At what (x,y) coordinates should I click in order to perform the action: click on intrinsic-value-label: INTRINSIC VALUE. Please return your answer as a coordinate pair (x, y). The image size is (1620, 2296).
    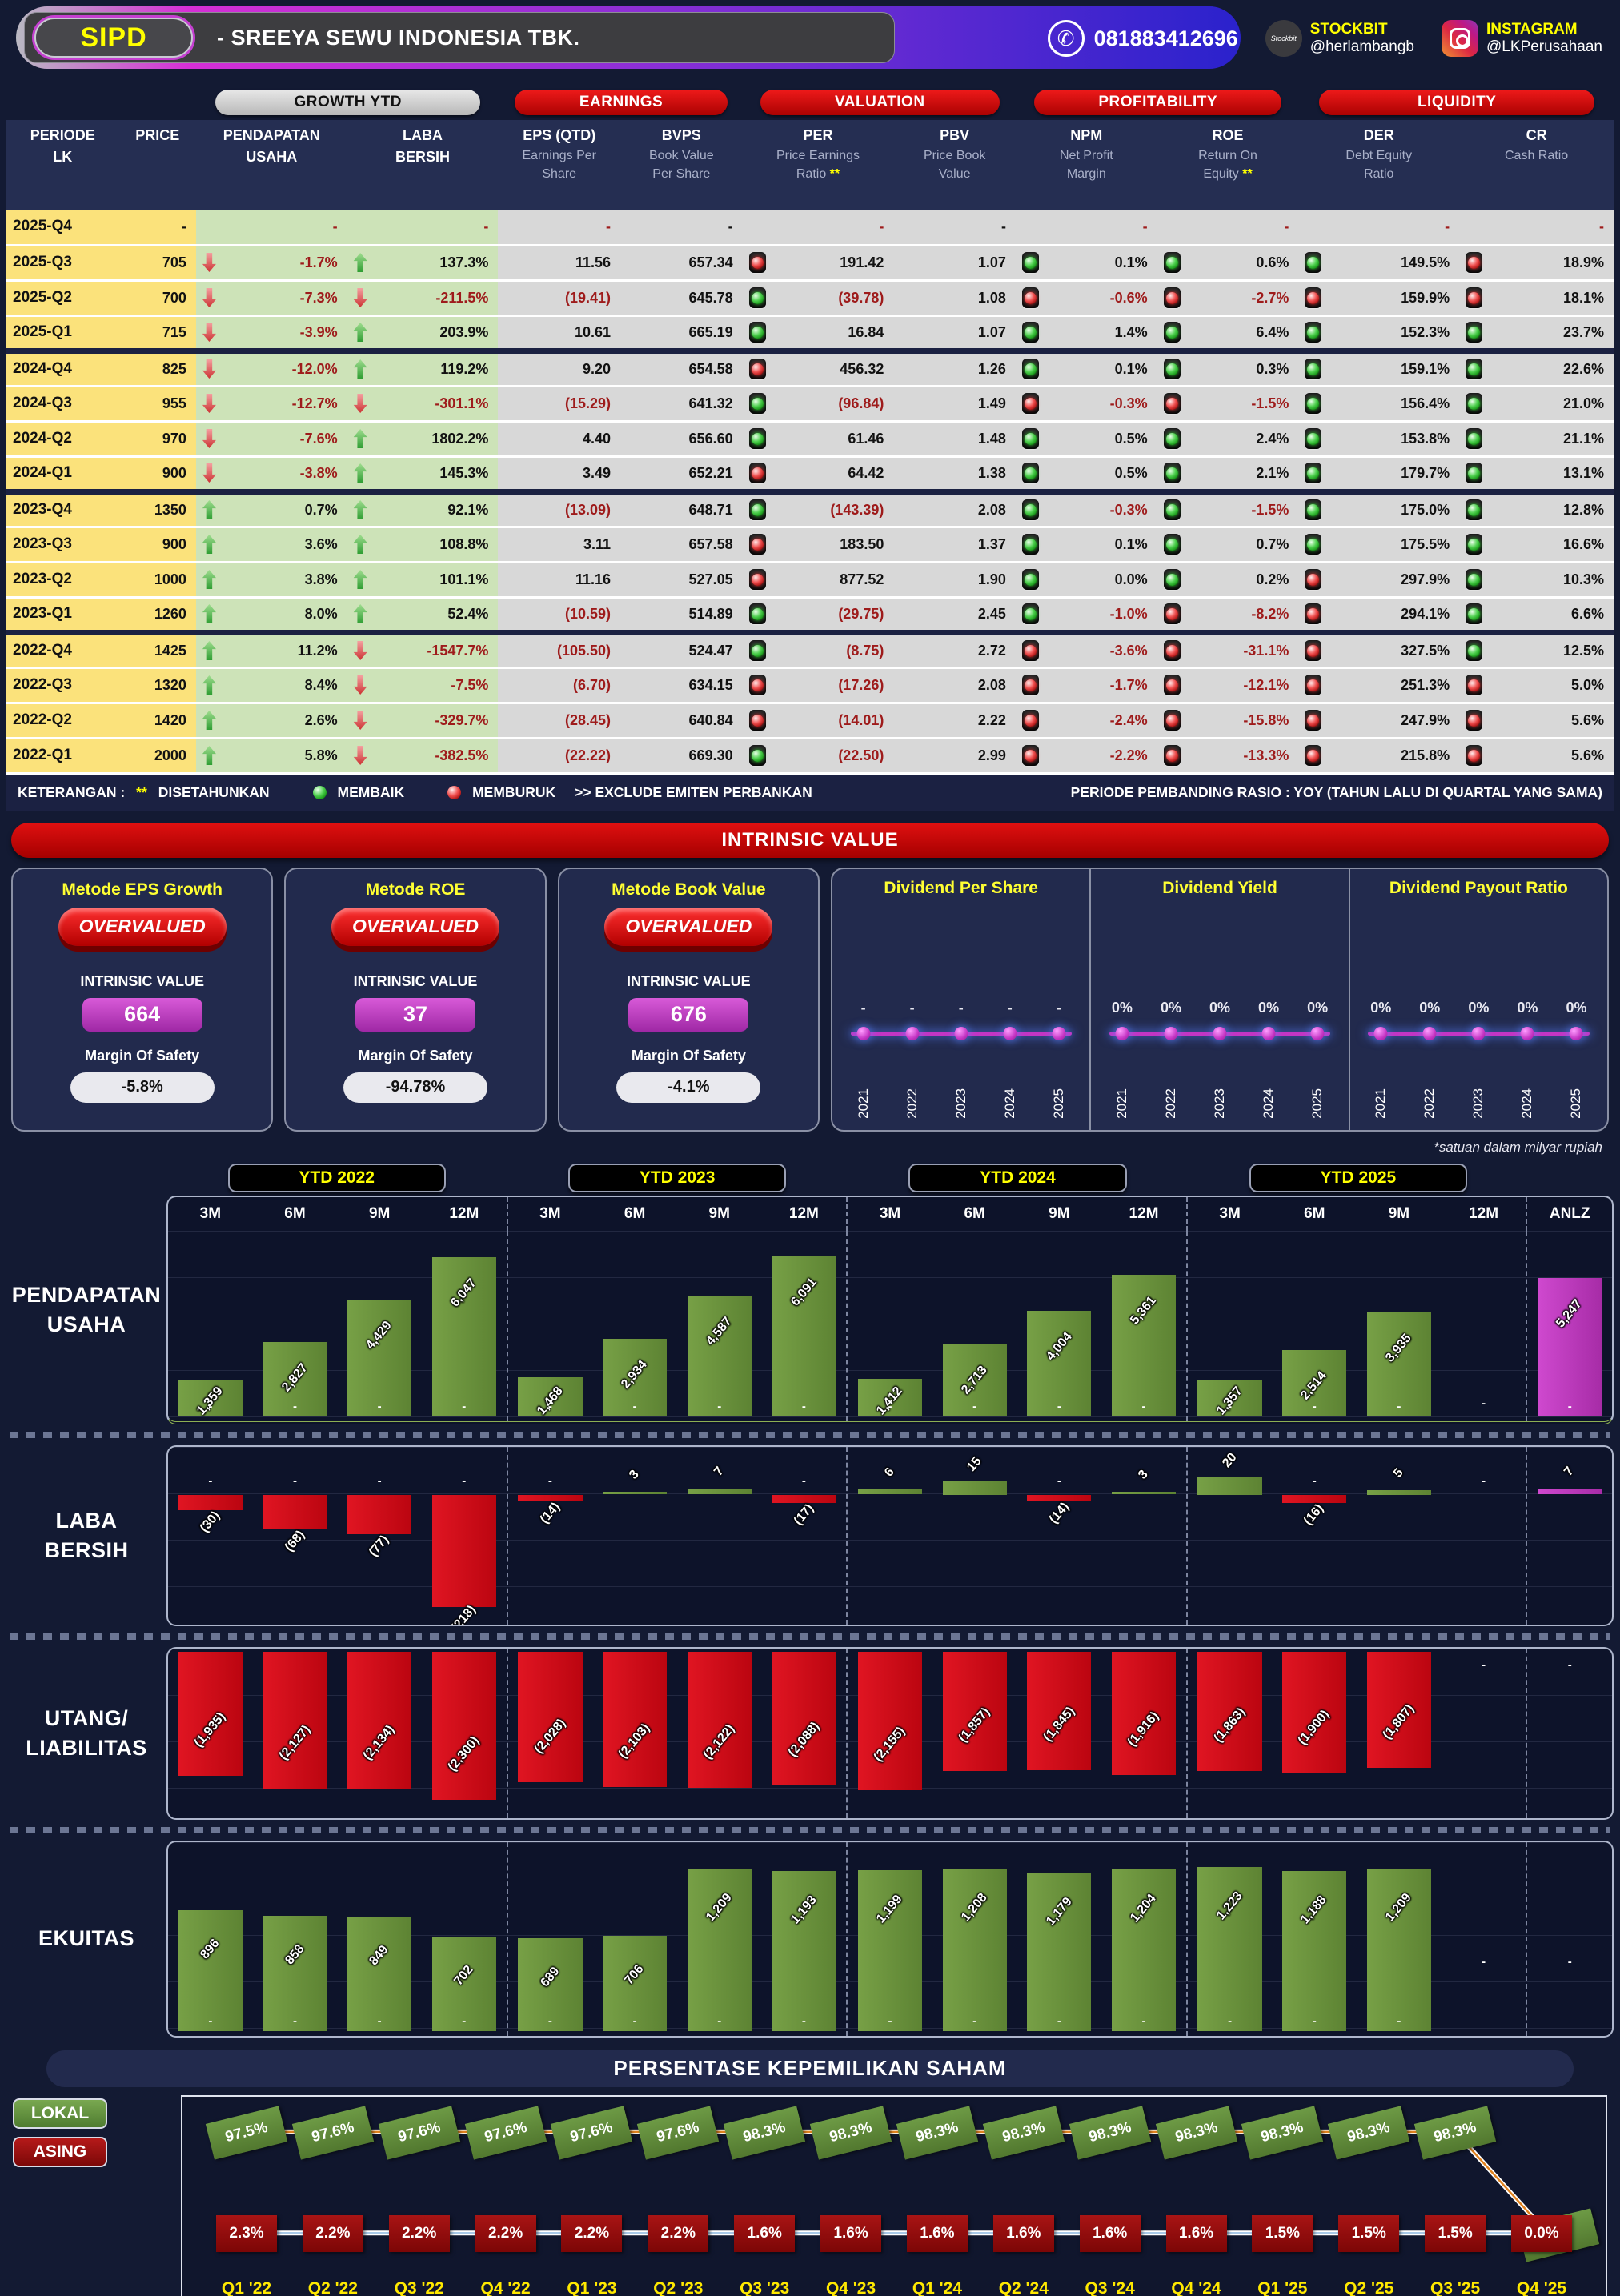
    Looking at the image, I should click on (142, 980).